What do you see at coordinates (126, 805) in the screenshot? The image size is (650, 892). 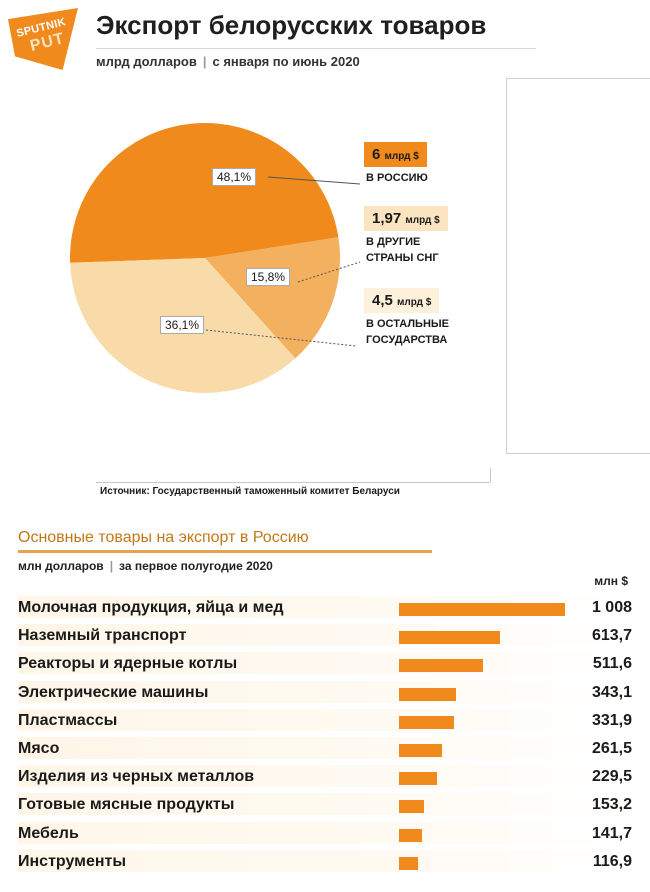 I see `bar-category-label: Готовые мясные продукты` at bounding box center [126, 805].